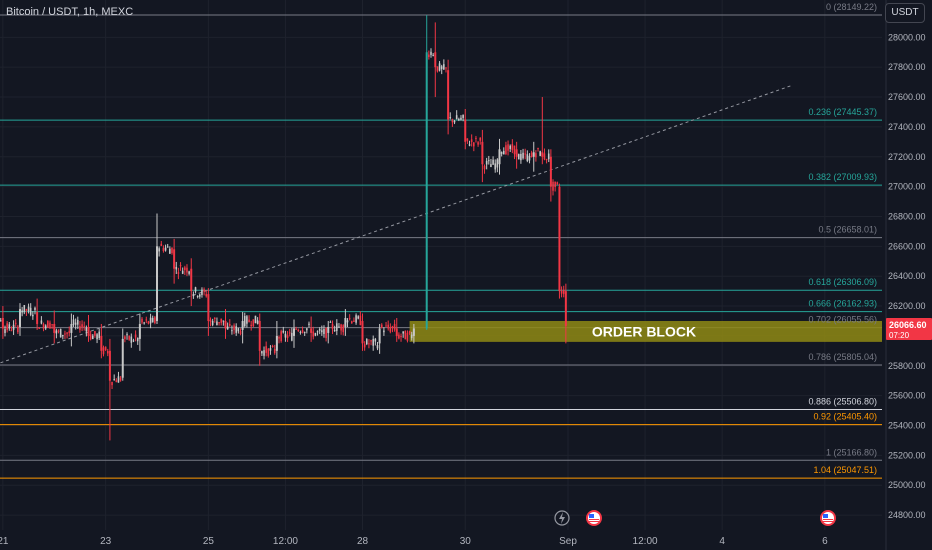  Describe the element at coordinates (907, 157) in the screenshot. I see `price-tick-label: 27200.00` at that location.